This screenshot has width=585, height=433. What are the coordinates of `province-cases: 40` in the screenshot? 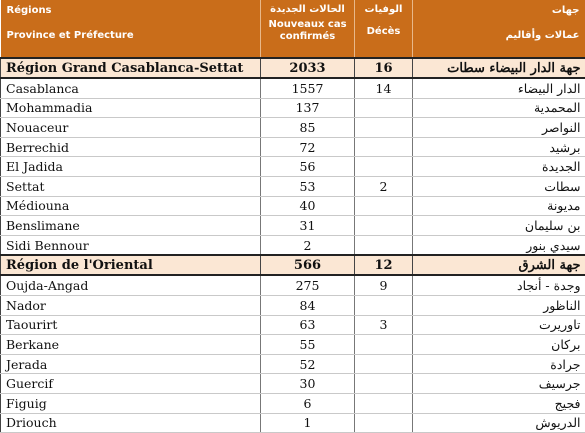 It's located at (308, 206).